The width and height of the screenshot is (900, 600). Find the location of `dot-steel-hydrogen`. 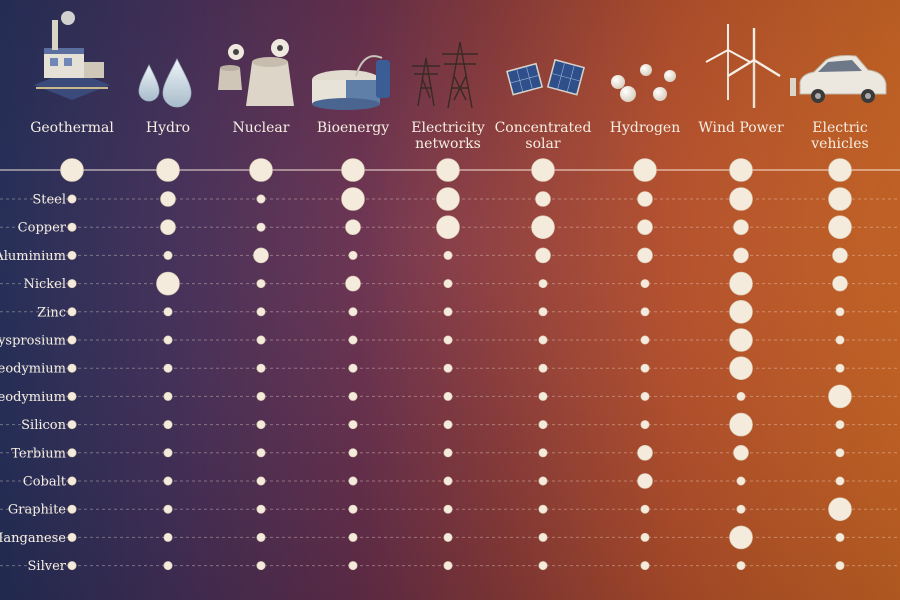

dot-steel-hydrogen is located at coordinates (645, 199).